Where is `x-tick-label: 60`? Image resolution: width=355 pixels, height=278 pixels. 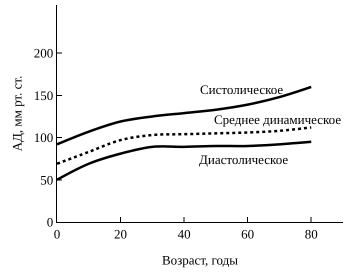
x-tick-label: 60 is located at coordinates (247, 234).